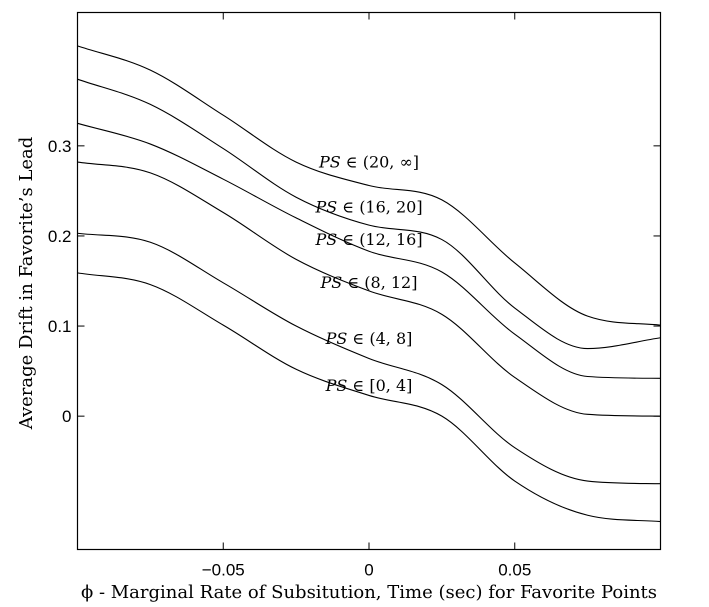  Describe the element at coordinates (379, 207) in the screenshot. I see `series-label-interval: ∈ (16, 20]` at that location.